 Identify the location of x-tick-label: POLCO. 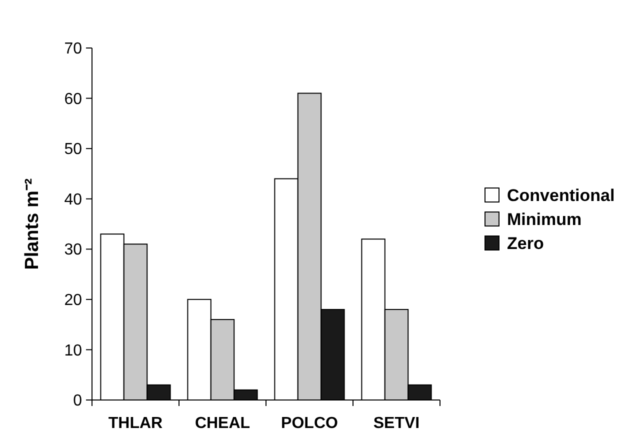
(309, 423).